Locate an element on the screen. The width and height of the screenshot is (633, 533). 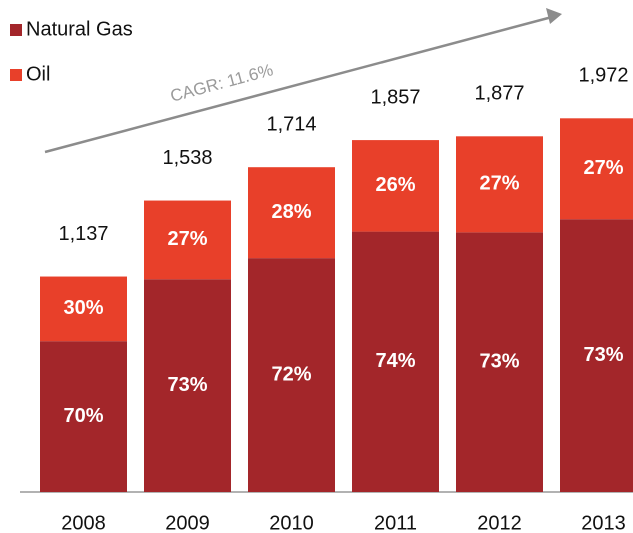
segment-label: 72% is located at coordinates (291, 374).